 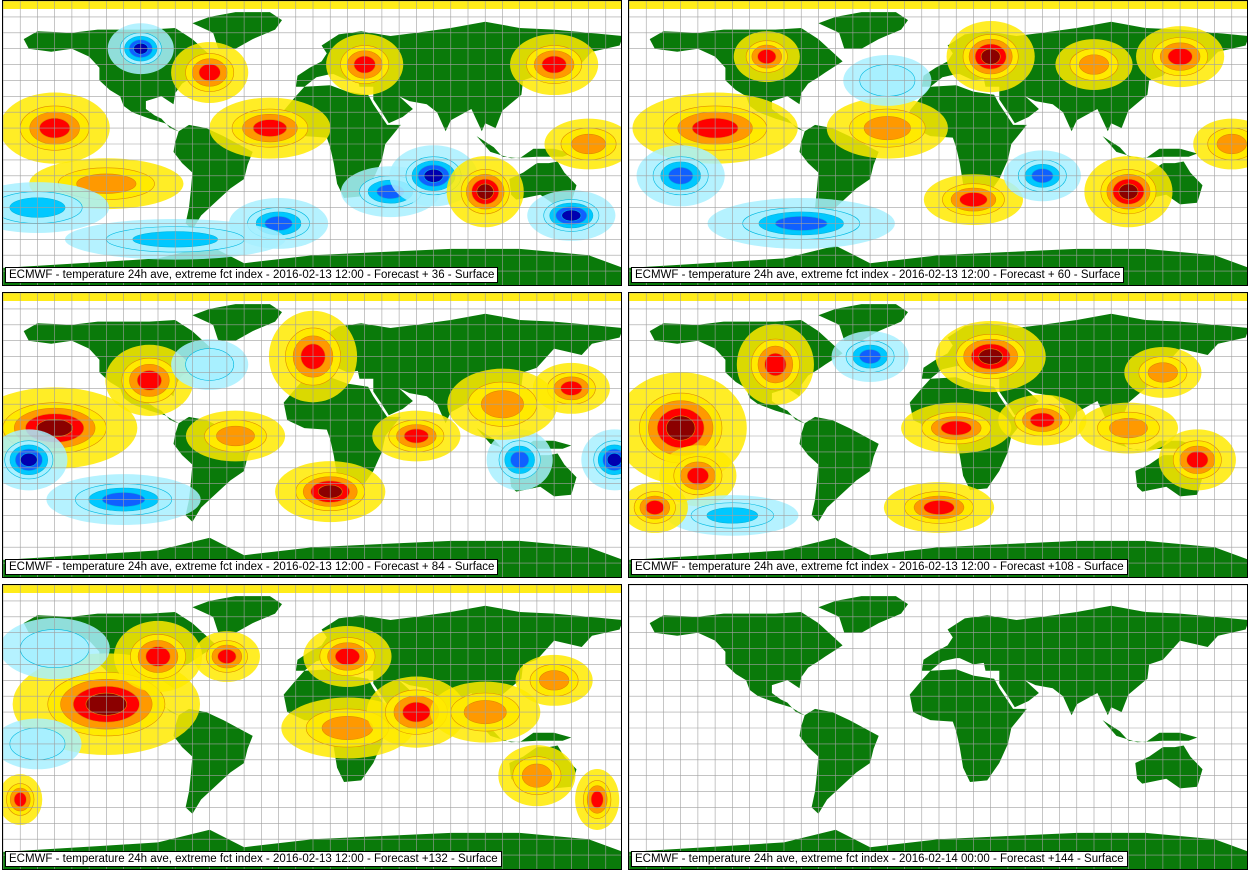 I want to click on land-north-america, so click(x=746, y=664).